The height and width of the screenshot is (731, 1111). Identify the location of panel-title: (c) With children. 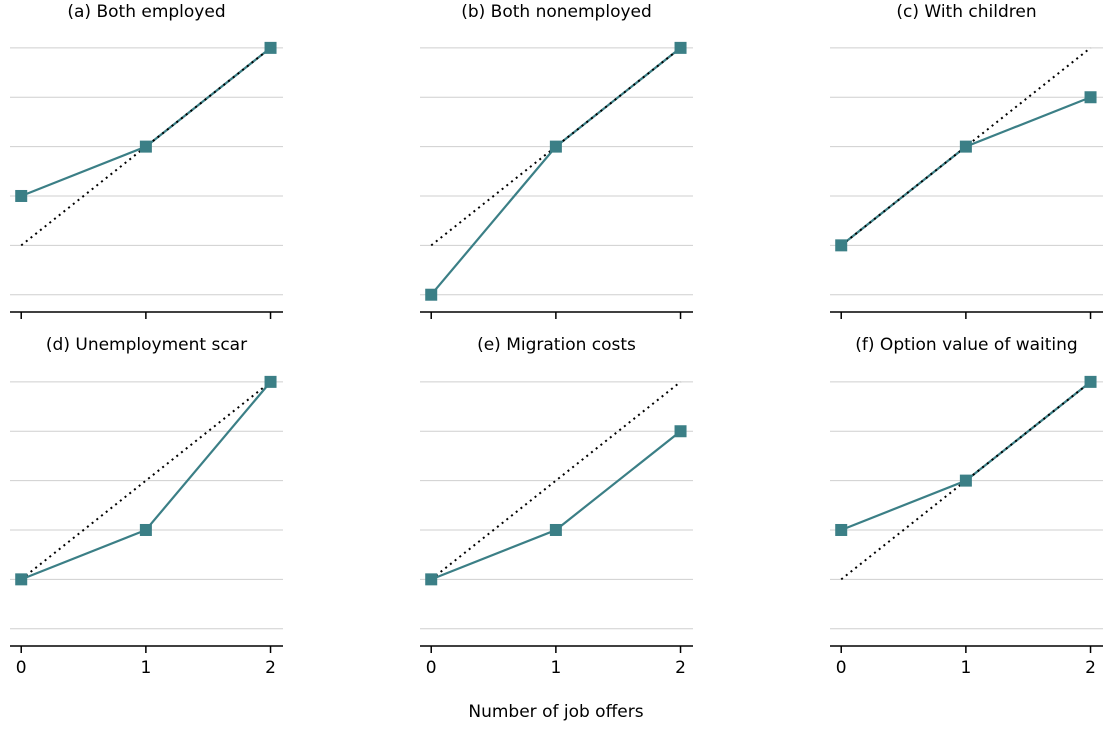
(966, 12).